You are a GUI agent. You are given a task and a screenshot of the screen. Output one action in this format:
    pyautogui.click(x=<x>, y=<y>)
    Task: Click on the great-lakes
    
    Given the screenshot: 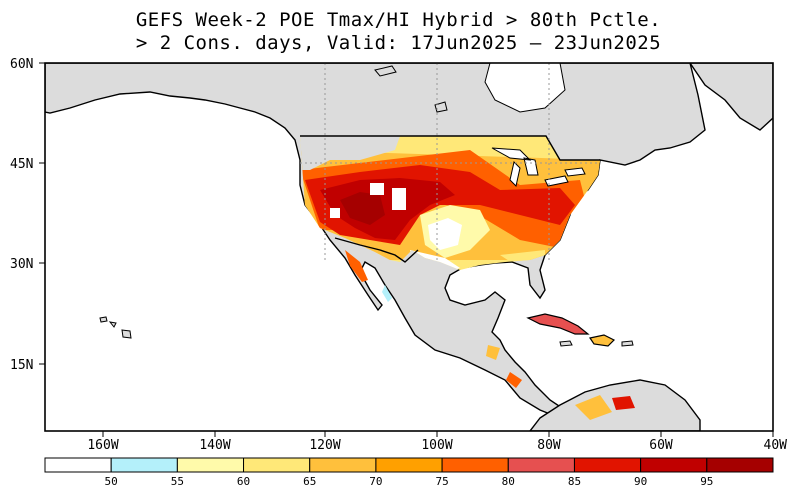 What is the action you would take?
    pyautogui.click(x=538, y=167)
    